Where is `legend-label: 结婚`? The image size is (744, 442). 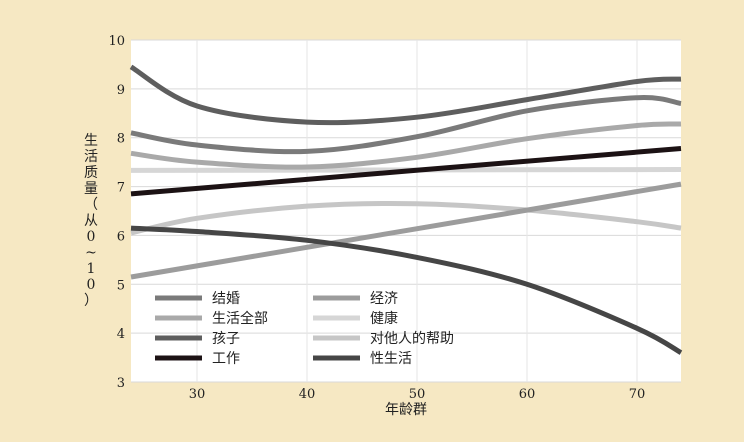
legend-label: 结婚 is located at coordinates (226, 299).